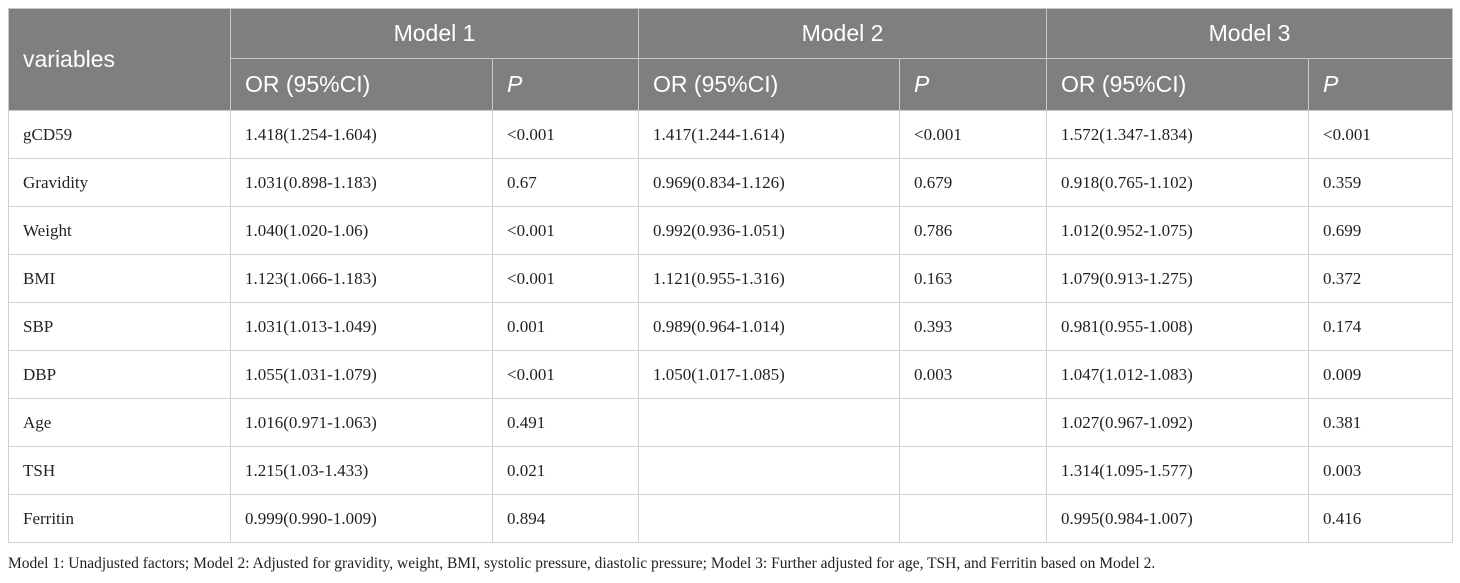 This screenshot has width=1460, height=583. I want to click on table-cell: 0.381, so click(1381, 422).